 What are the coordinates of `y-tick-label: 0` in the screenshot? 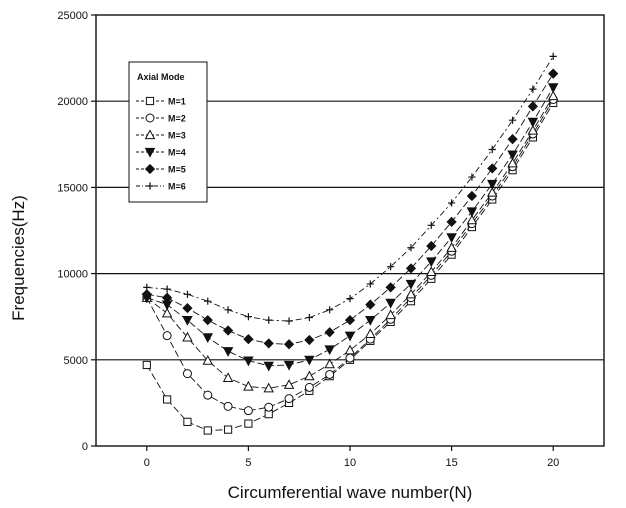 It's located at (85, 447).